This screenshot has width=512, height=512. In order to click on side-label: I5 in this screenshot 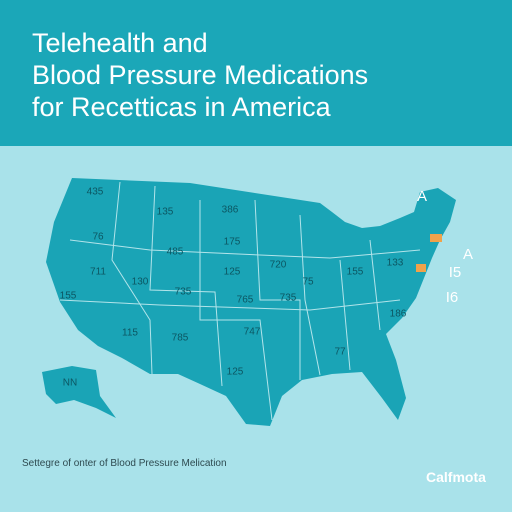, I will do `click(455, 272)`.